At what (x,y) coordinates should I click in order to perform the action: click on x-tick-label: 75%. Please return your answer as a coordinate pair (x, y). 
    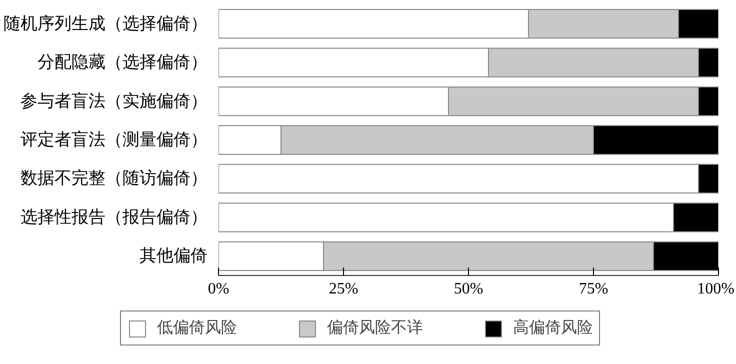
    Looking at the image, I should click on (593, 289).